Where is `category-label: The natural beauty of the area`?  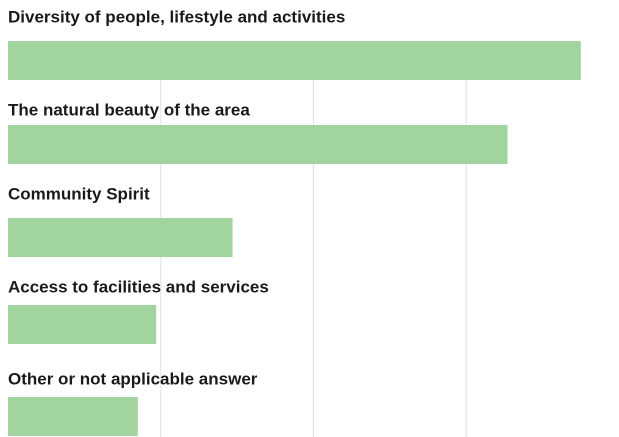
category-label: The natural beauty of the area is located at coordinates (129, 109).